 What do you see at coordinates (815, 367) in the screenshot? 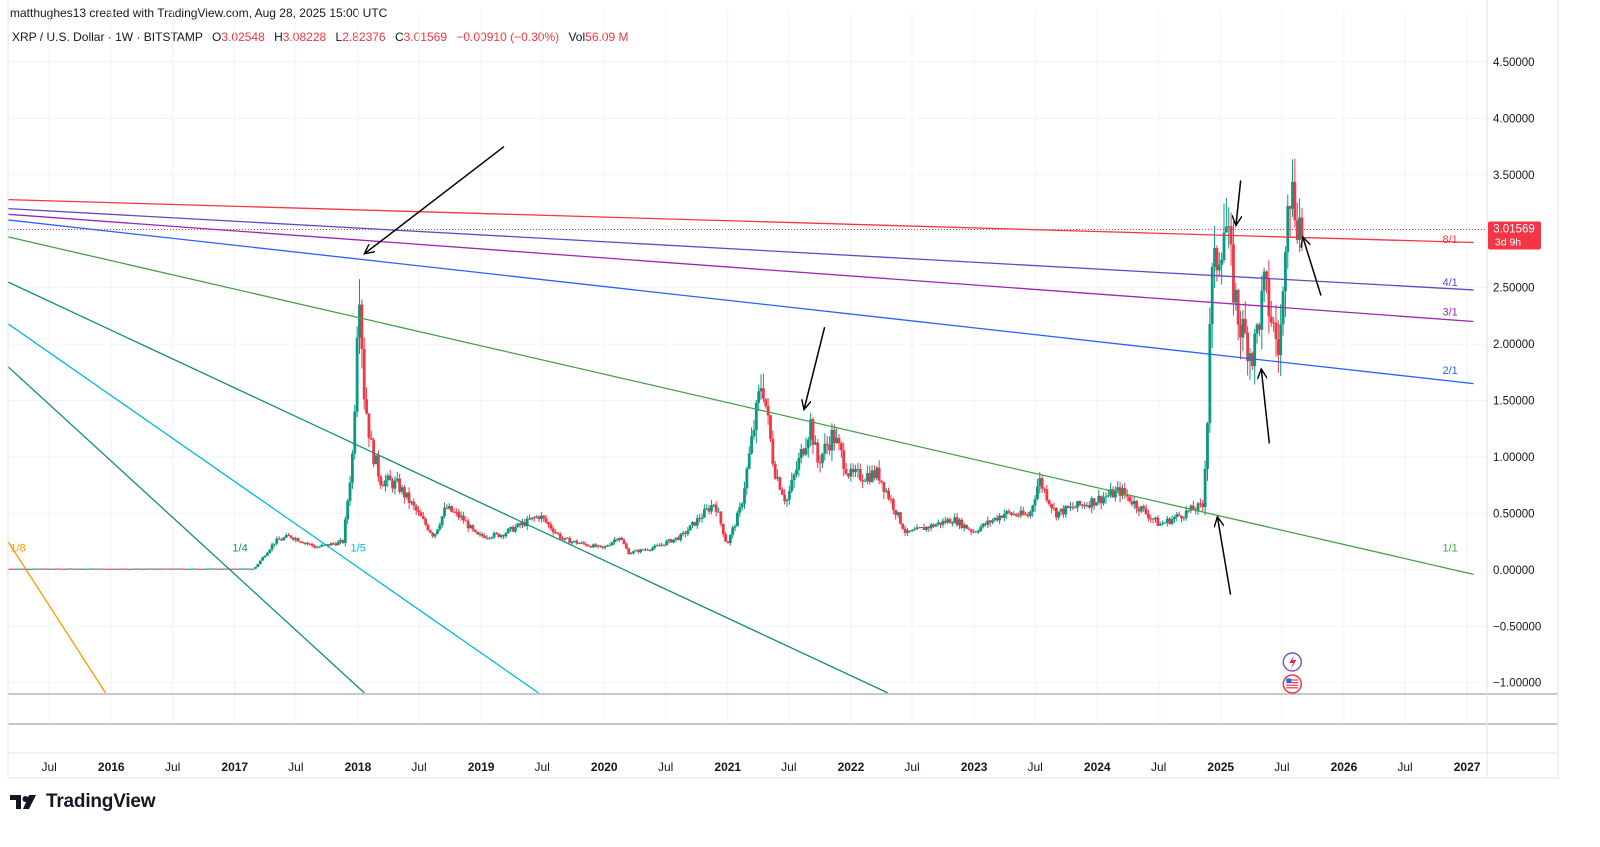
I see `annotation-arrow` at bounding box center [815, 367].